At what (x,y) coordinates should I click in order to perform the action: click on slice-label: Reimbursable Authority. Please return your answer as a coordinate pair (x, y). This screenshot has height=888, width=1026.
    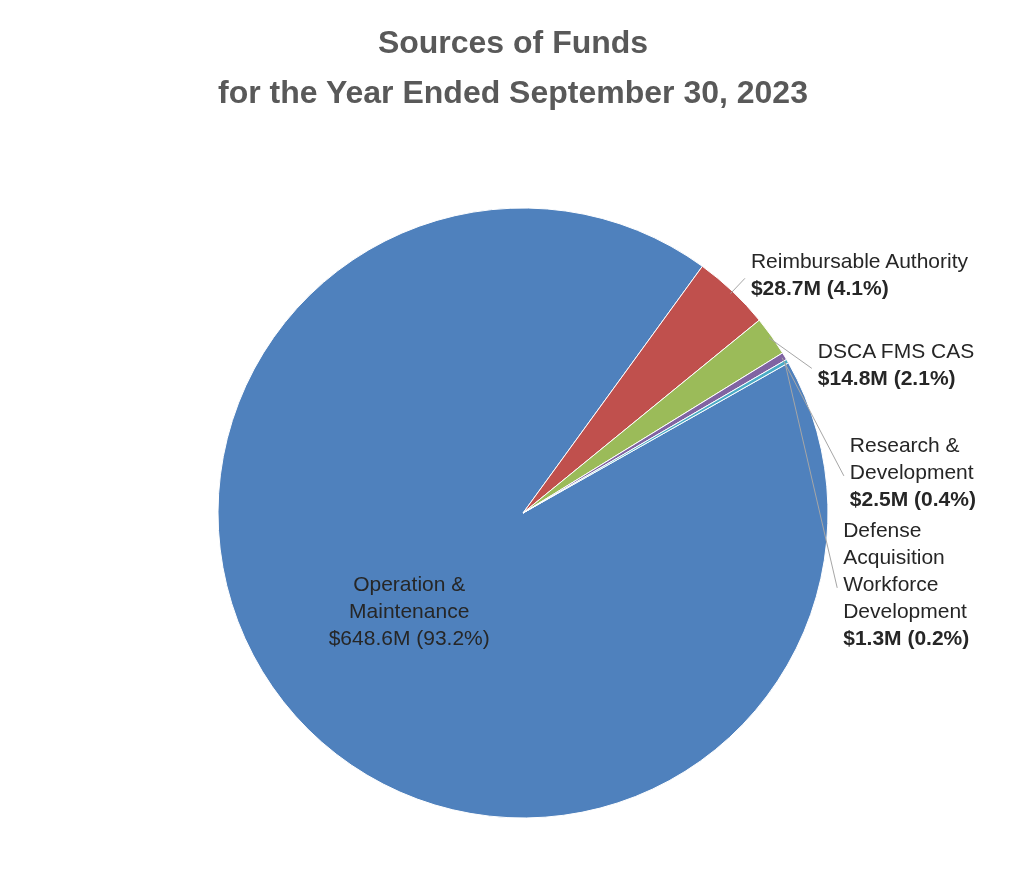
    Looking at the image, I should click on (859, 261).